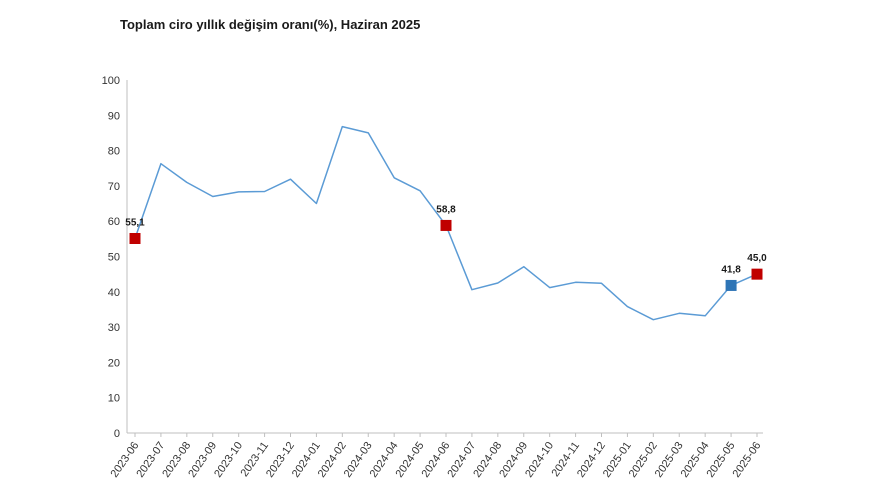 This screenshot has width=880, height=495. What do you see at coordinates (114, 328) in the screenshot?
I see `y-tick-label: 30` at bounding box center [114, 328].